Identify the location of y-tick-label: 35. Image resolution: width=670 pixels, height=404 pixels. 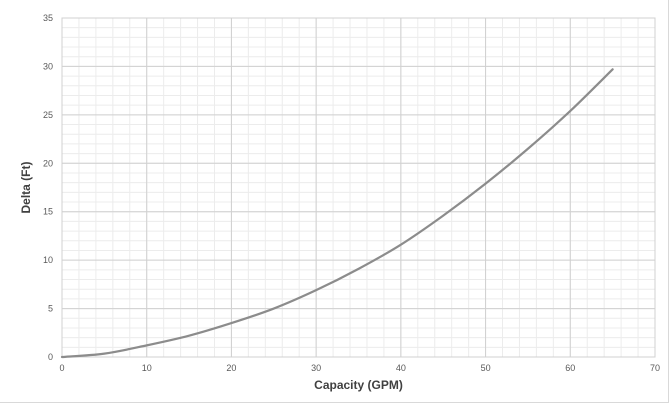
(48, 18).